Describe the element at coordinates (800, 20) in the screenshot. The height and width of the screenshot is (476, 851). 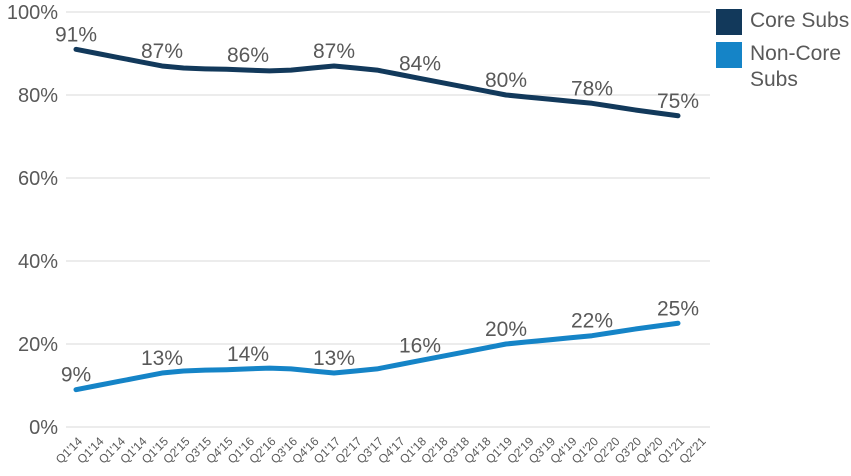
I see `core-subs-legend-label: Core Subs` at that location.